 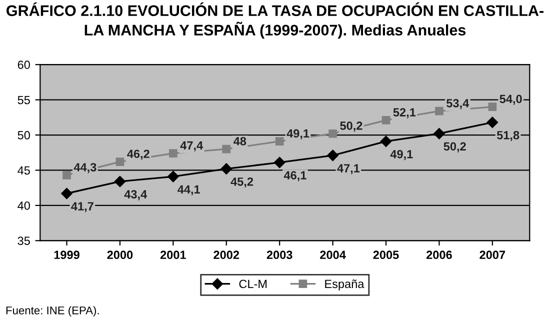 I want to click on data-label: 54,0, so click(x=511, y=99).